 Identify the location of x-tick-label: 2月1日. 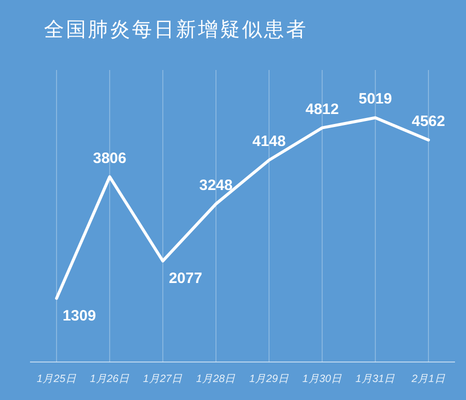
(428, 379).